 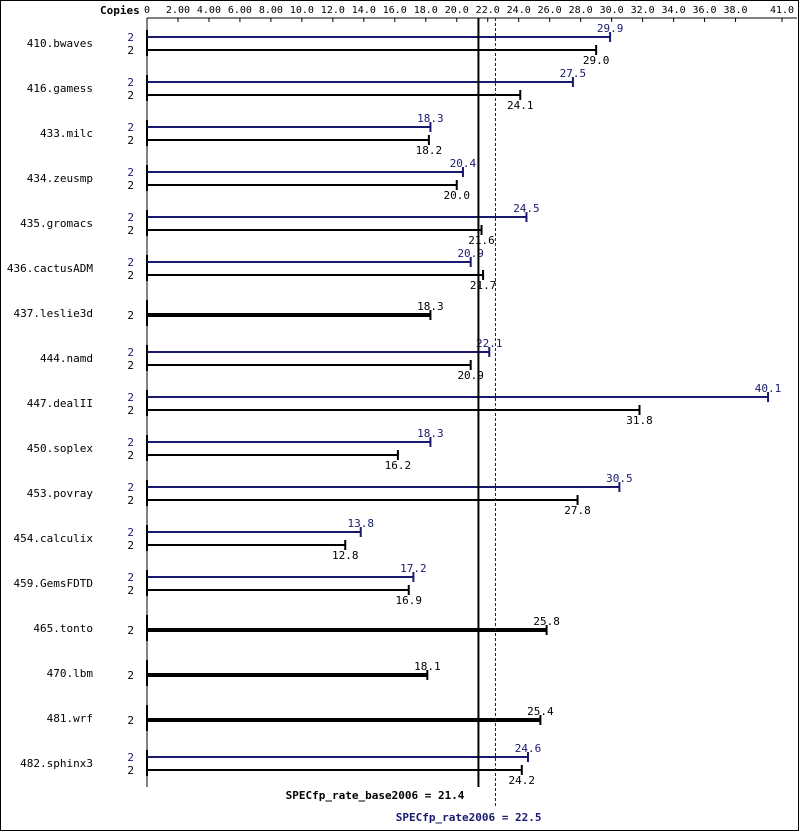 I want to click on peak-value-label: 13.8, so click(x=360, y=523).